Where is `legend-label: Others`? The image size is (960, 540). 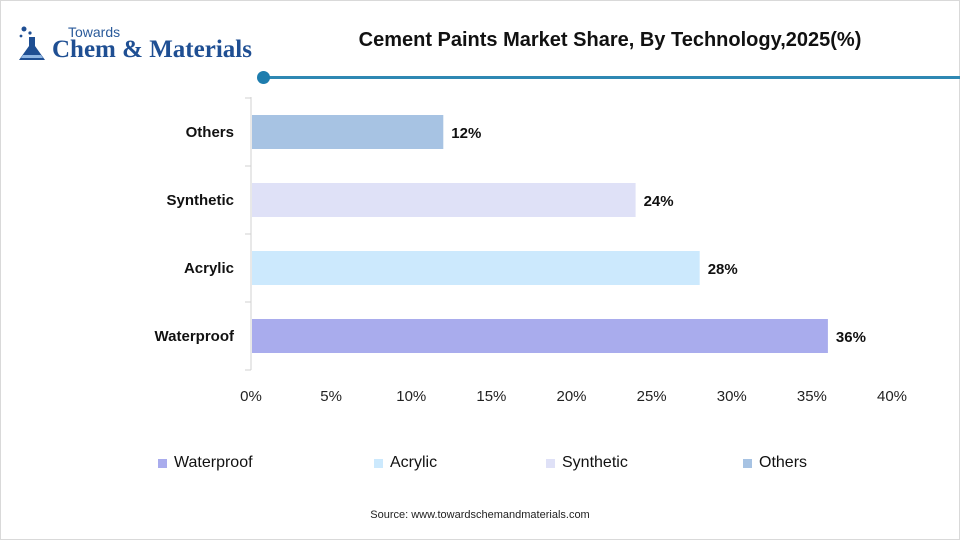
legend-label: Others is located at coordinates (783, 462).